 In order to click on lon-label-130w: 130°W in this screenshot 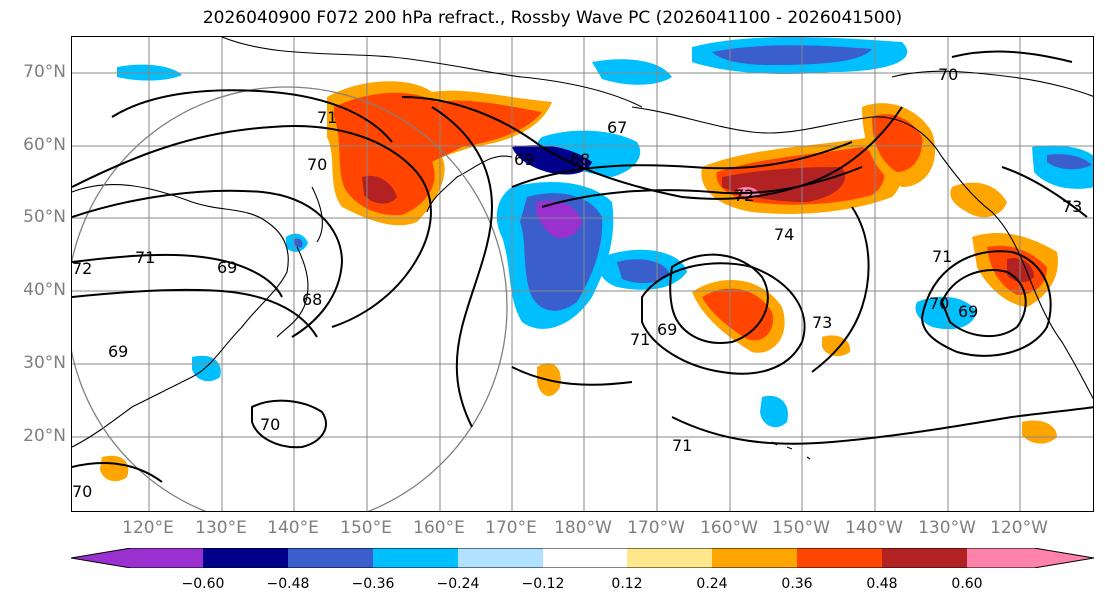, I will do `click(947, 528)`.